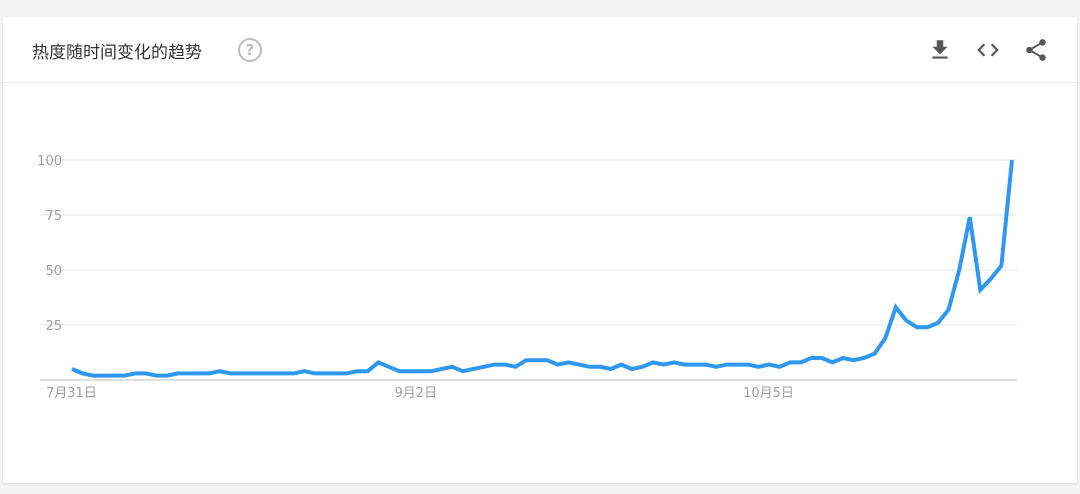  I want to click on share-icon, so click(1036, 50).